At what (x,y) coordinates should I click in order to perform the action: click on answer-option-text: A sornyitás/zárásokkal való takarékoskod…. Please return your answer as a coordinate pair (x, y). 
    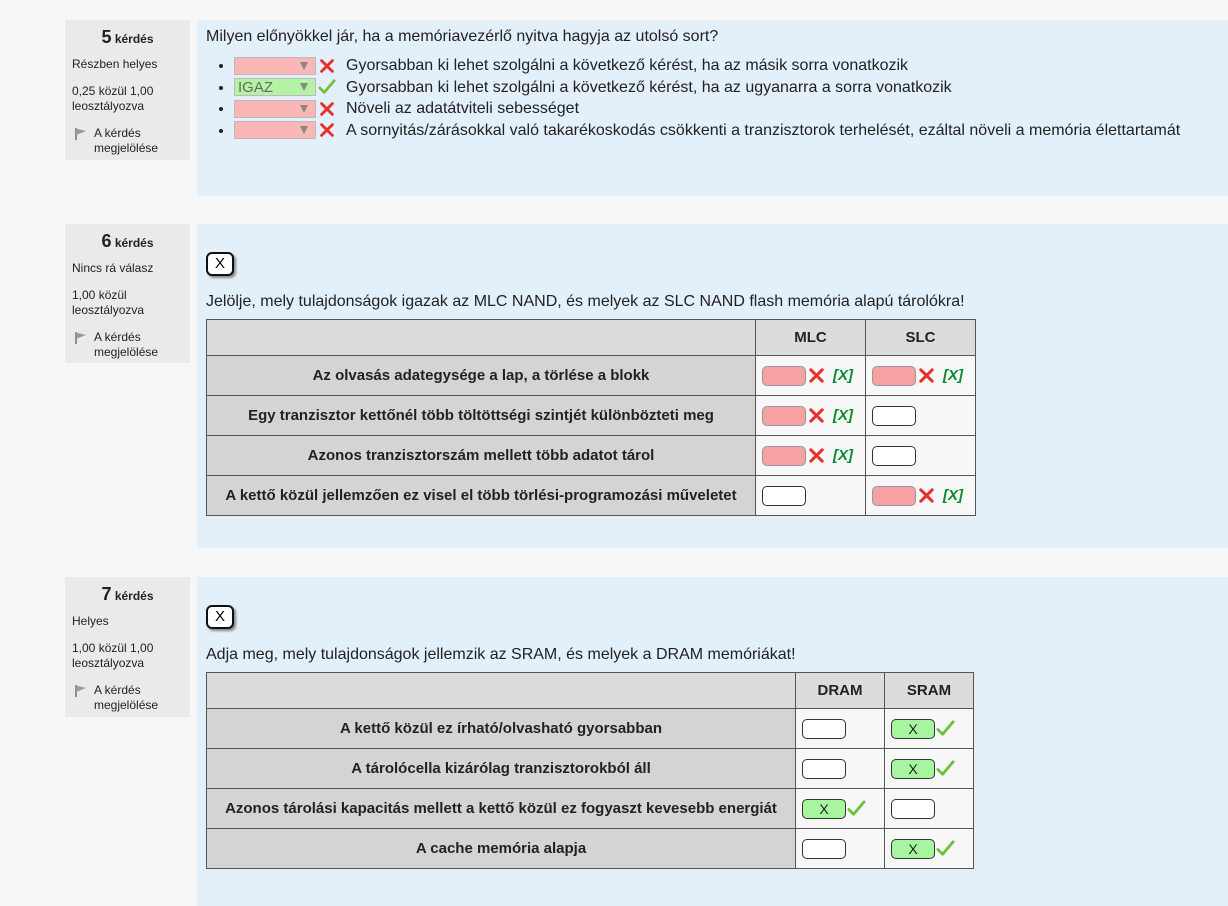
    Looking at the image, I should click on (763, 130).